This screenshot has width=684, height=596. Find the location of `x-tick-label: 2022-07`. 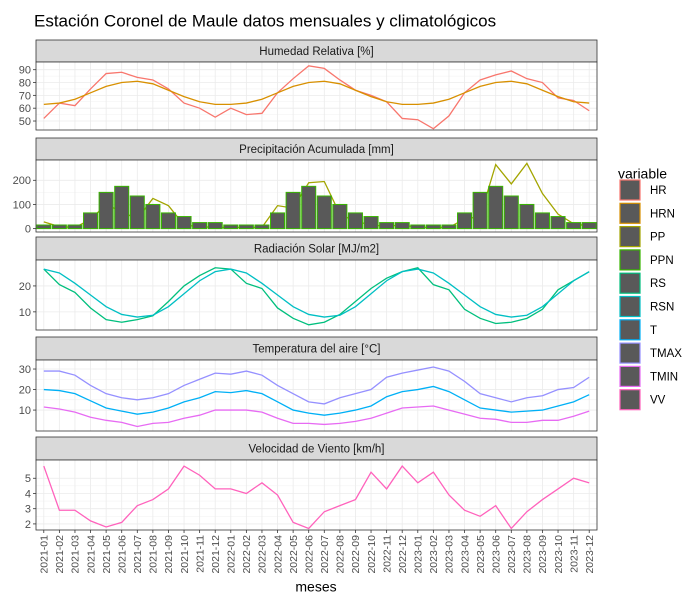

x-tick-label: 2022-07 is located at coordinates (325, 554).